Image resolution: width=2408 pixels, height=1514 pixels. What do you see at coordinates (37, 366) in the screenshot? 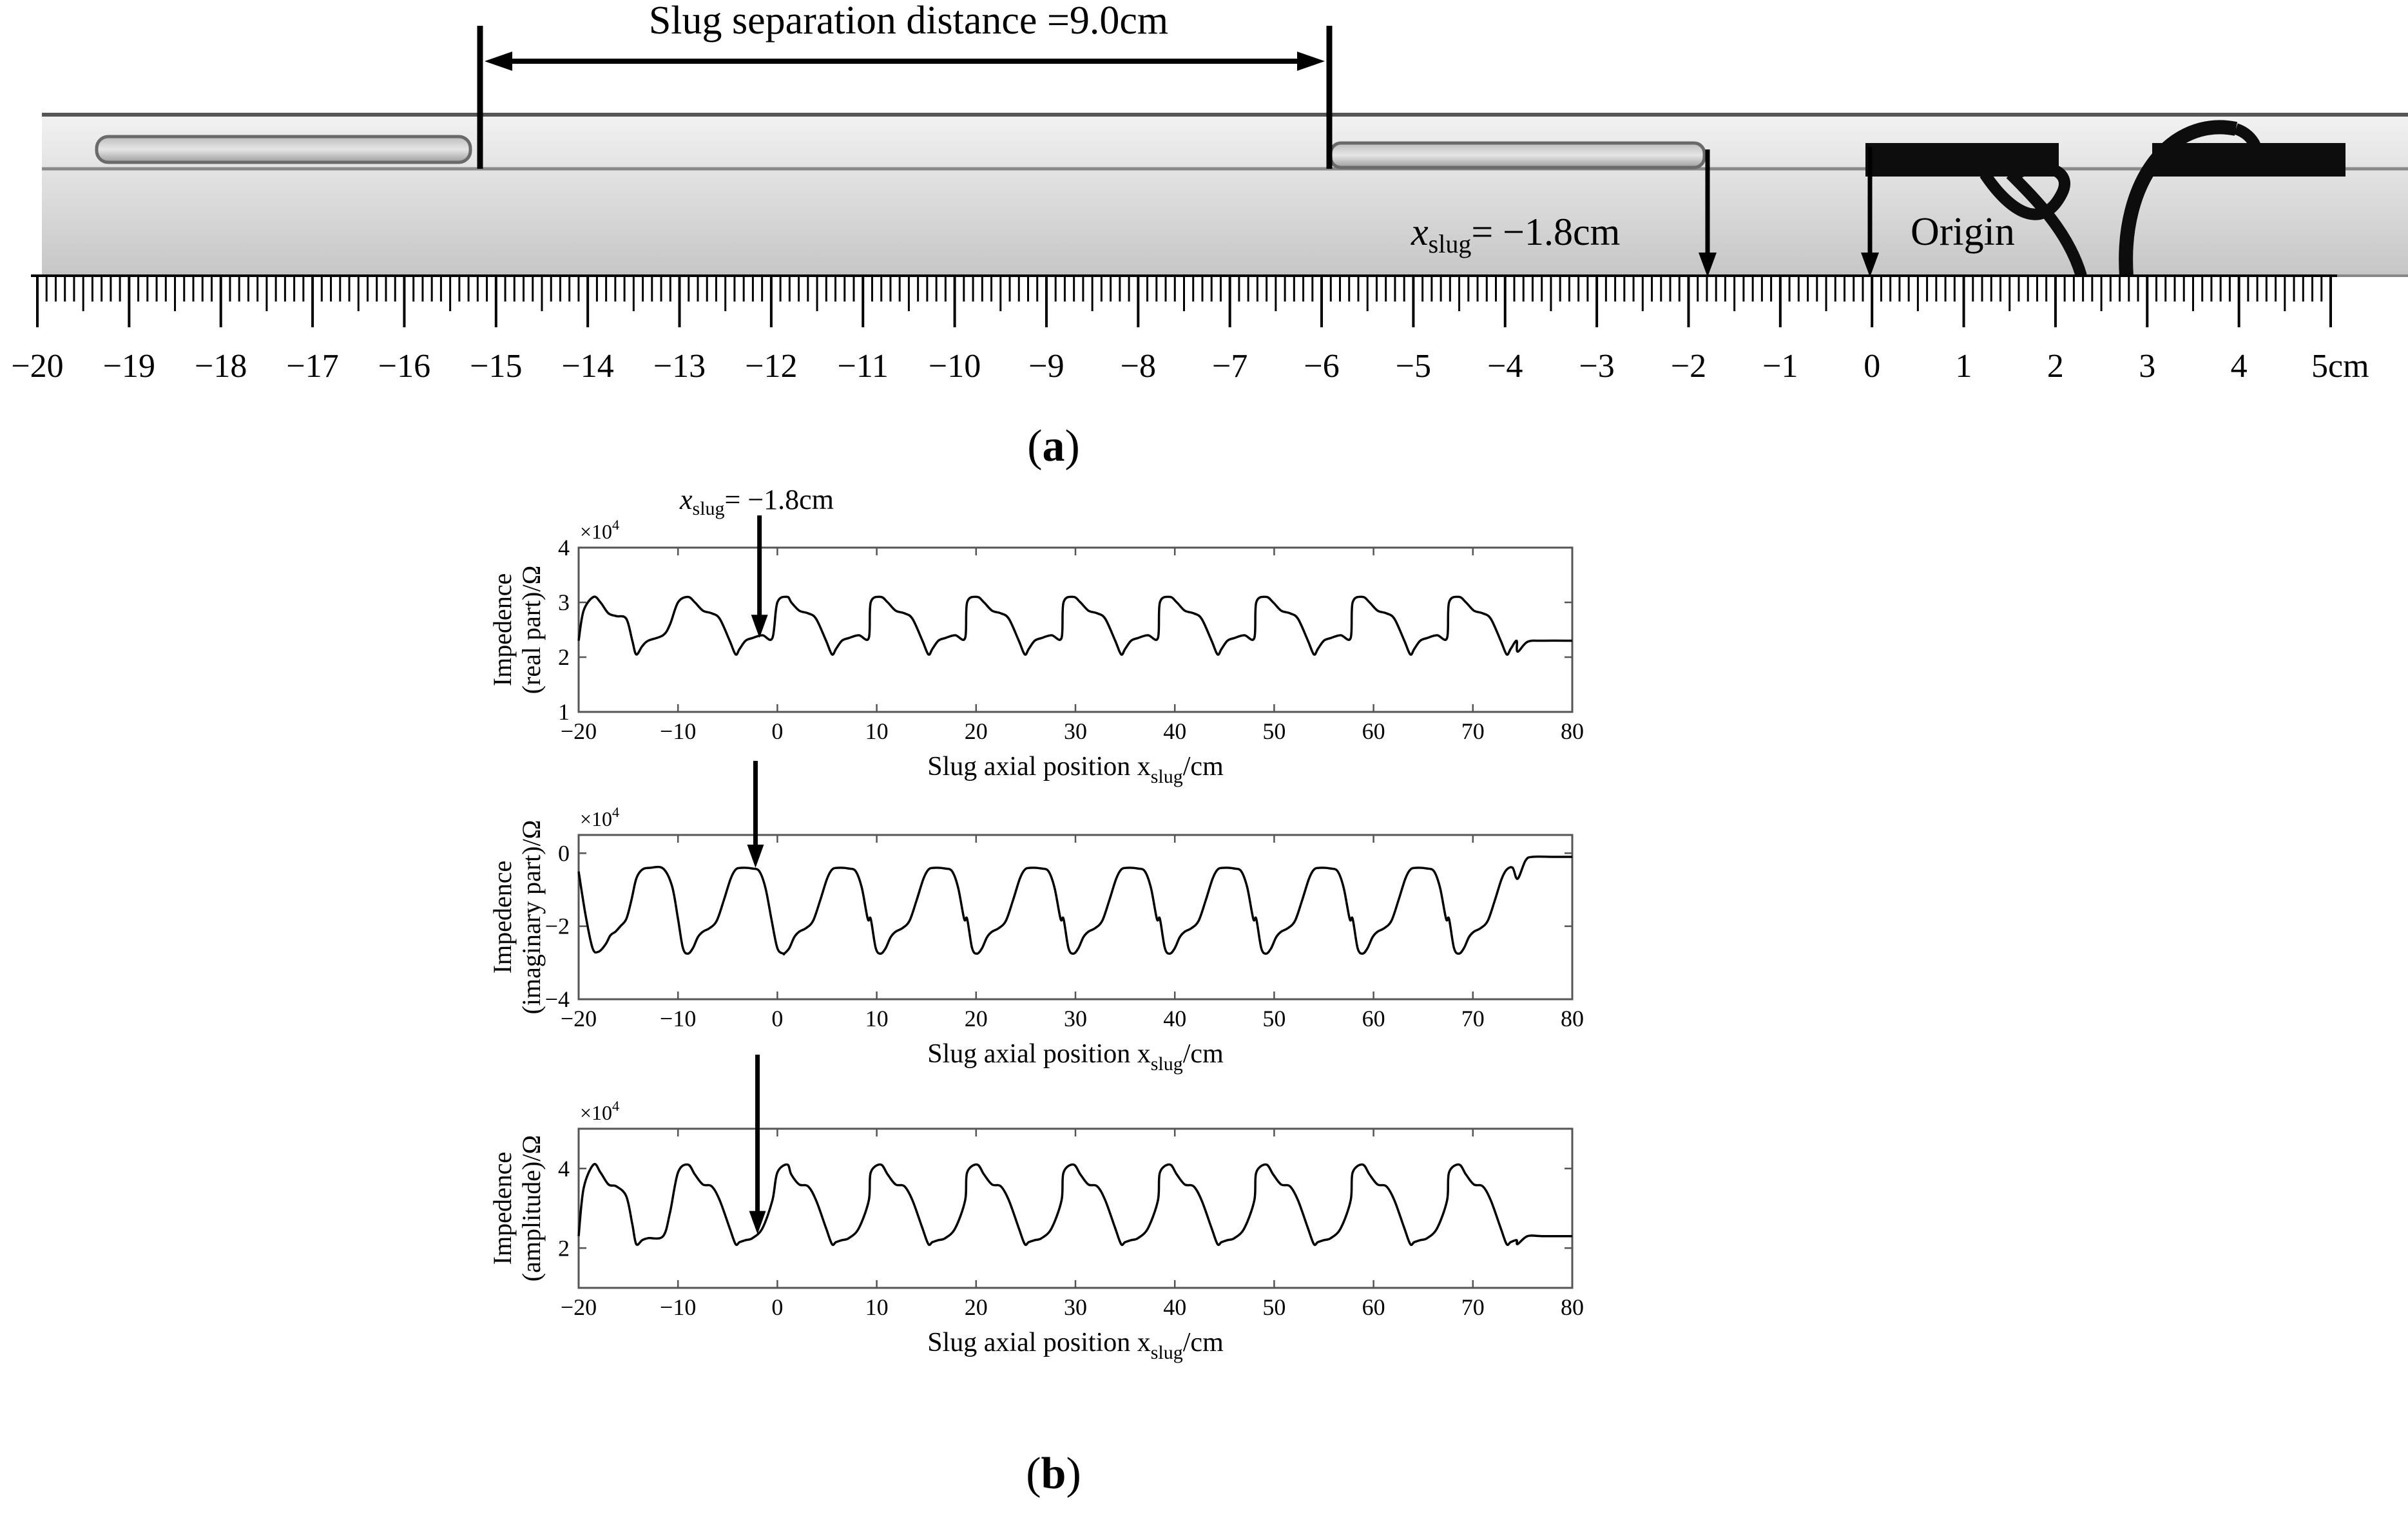
I see `ruler-label: −20` at bounding box center [37, 366].